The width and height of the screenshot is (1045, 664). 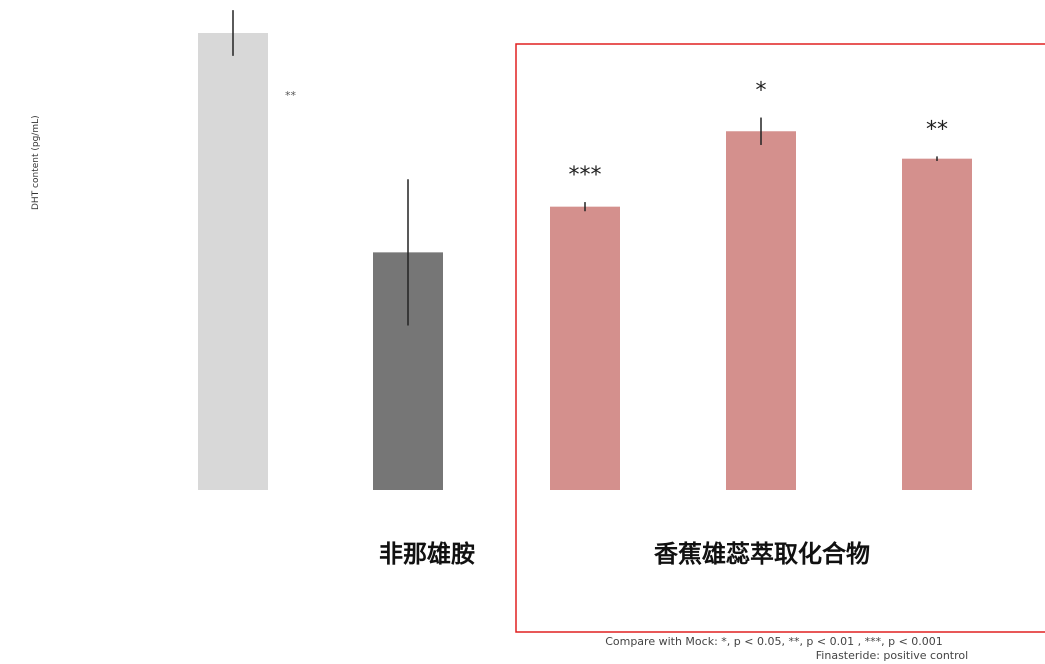 What do you see at coordinates (36, 162) in the screenshot?
I see `y-axis-label: DHT content (pg/mL)` at bounding box center [36, 162].